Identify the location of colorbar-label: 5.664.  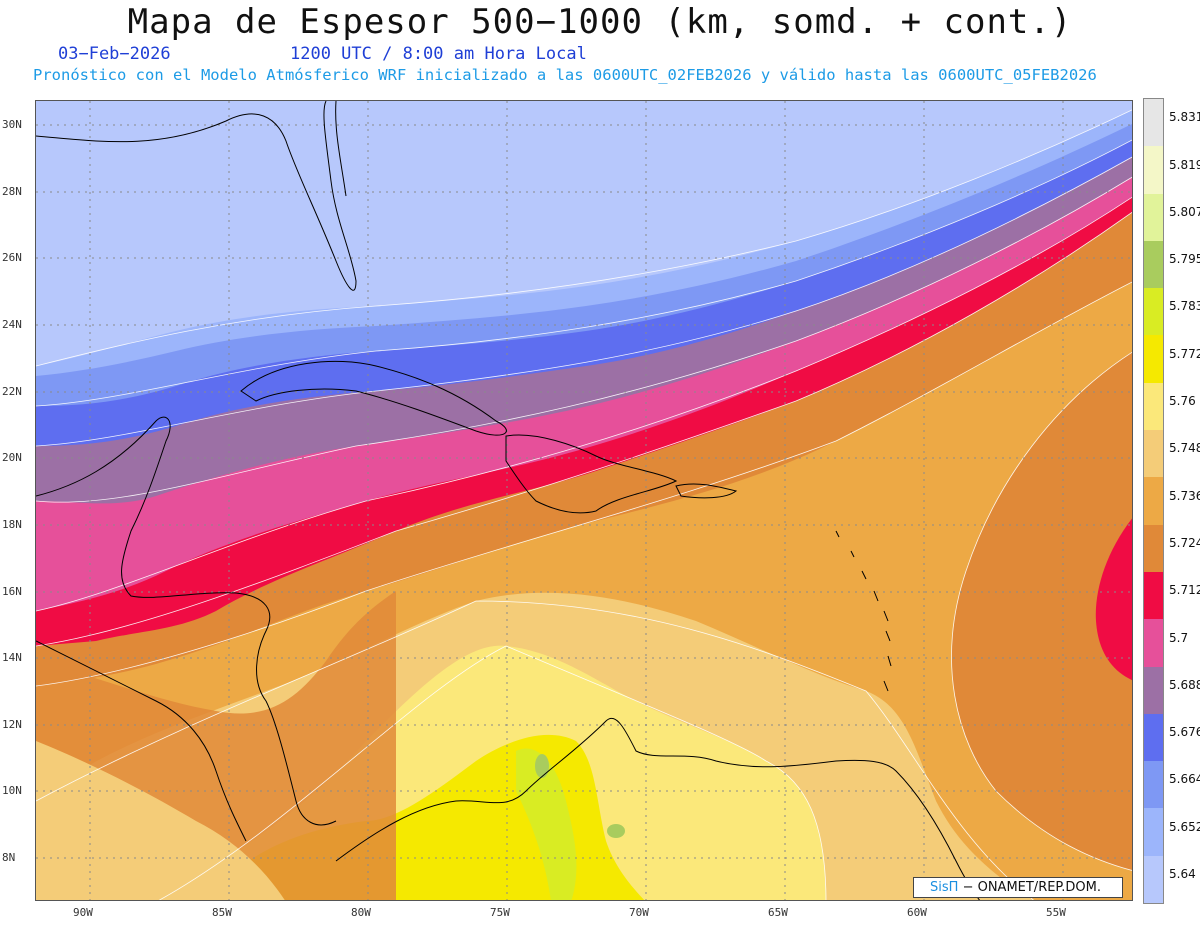
(1184, 779).